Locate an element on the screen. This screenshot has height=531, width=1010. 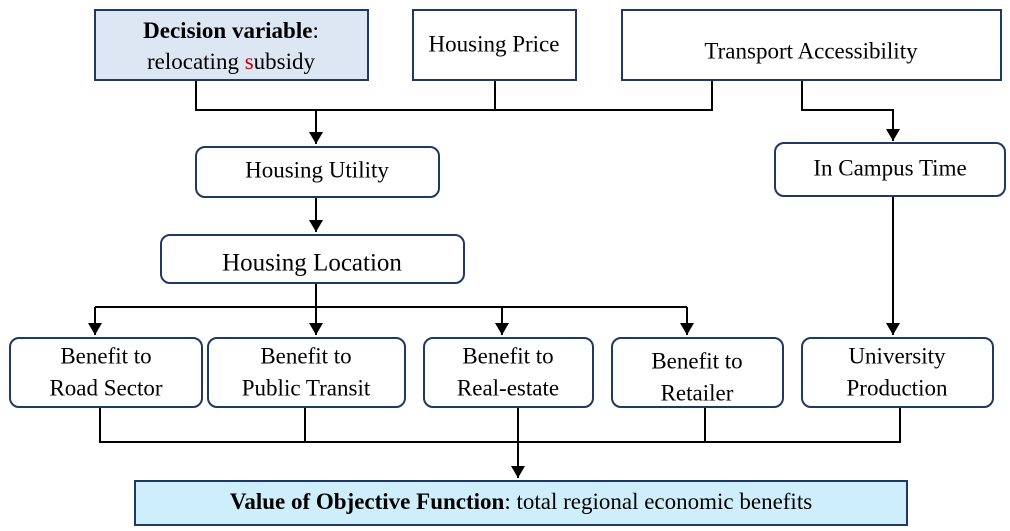
node-text-part: relocating is located at coordinates (196, 61).